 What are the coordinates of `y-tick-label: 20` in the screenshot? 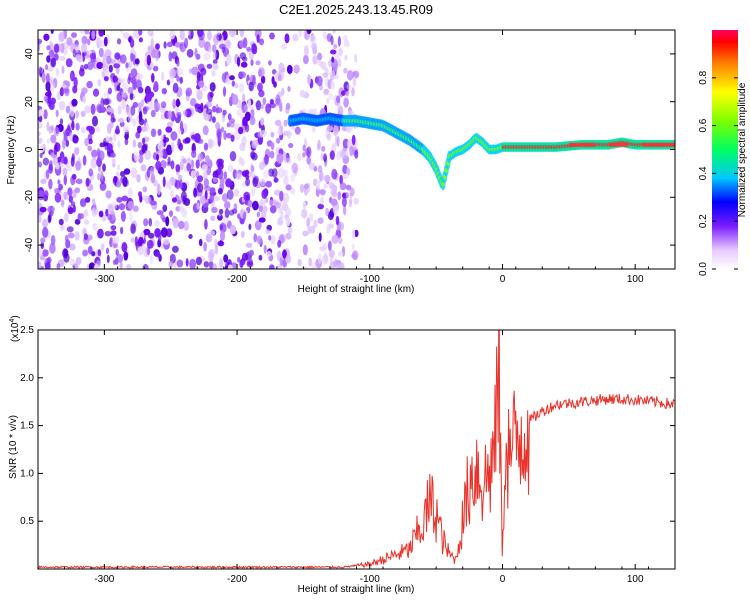 It's located at (29, 102).